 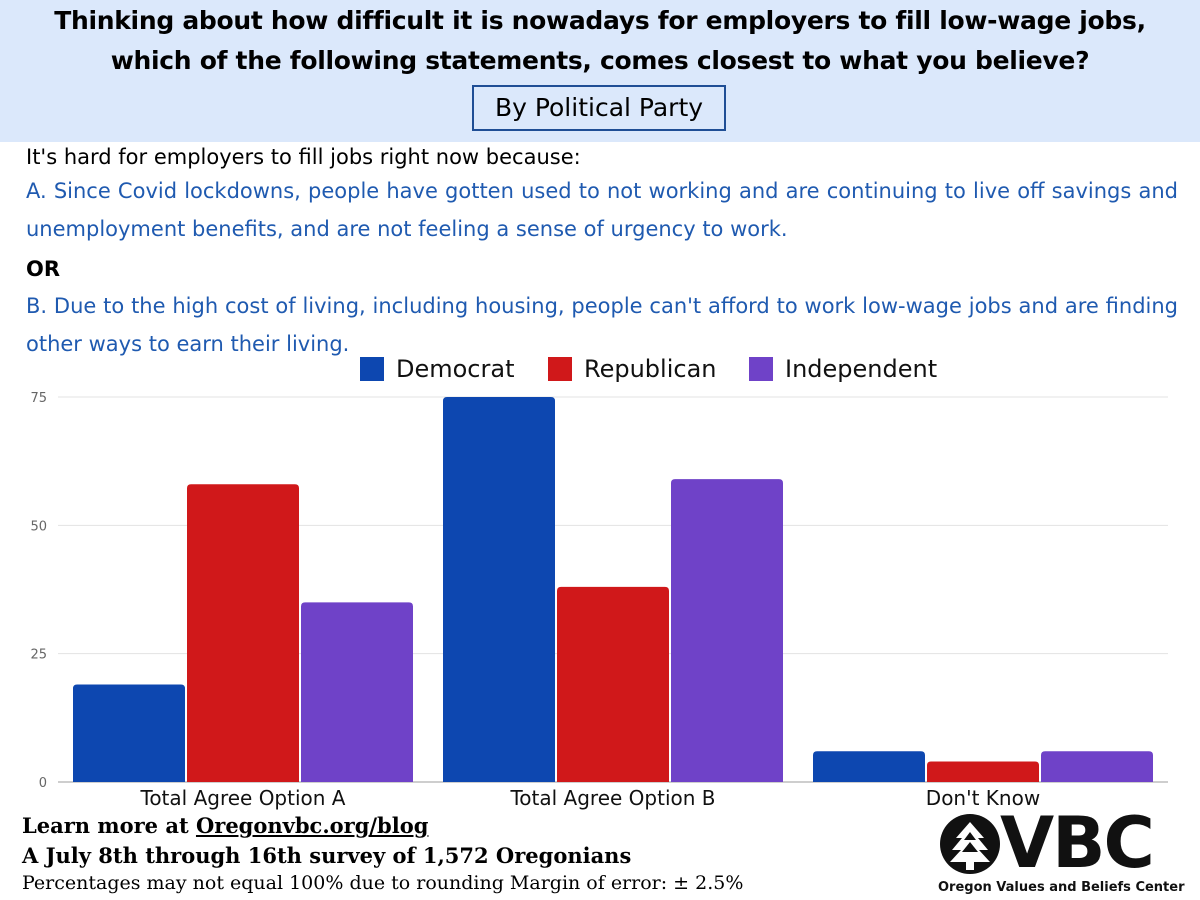 I want to click on legend-swatch-republican, so click(x=560, y=369).